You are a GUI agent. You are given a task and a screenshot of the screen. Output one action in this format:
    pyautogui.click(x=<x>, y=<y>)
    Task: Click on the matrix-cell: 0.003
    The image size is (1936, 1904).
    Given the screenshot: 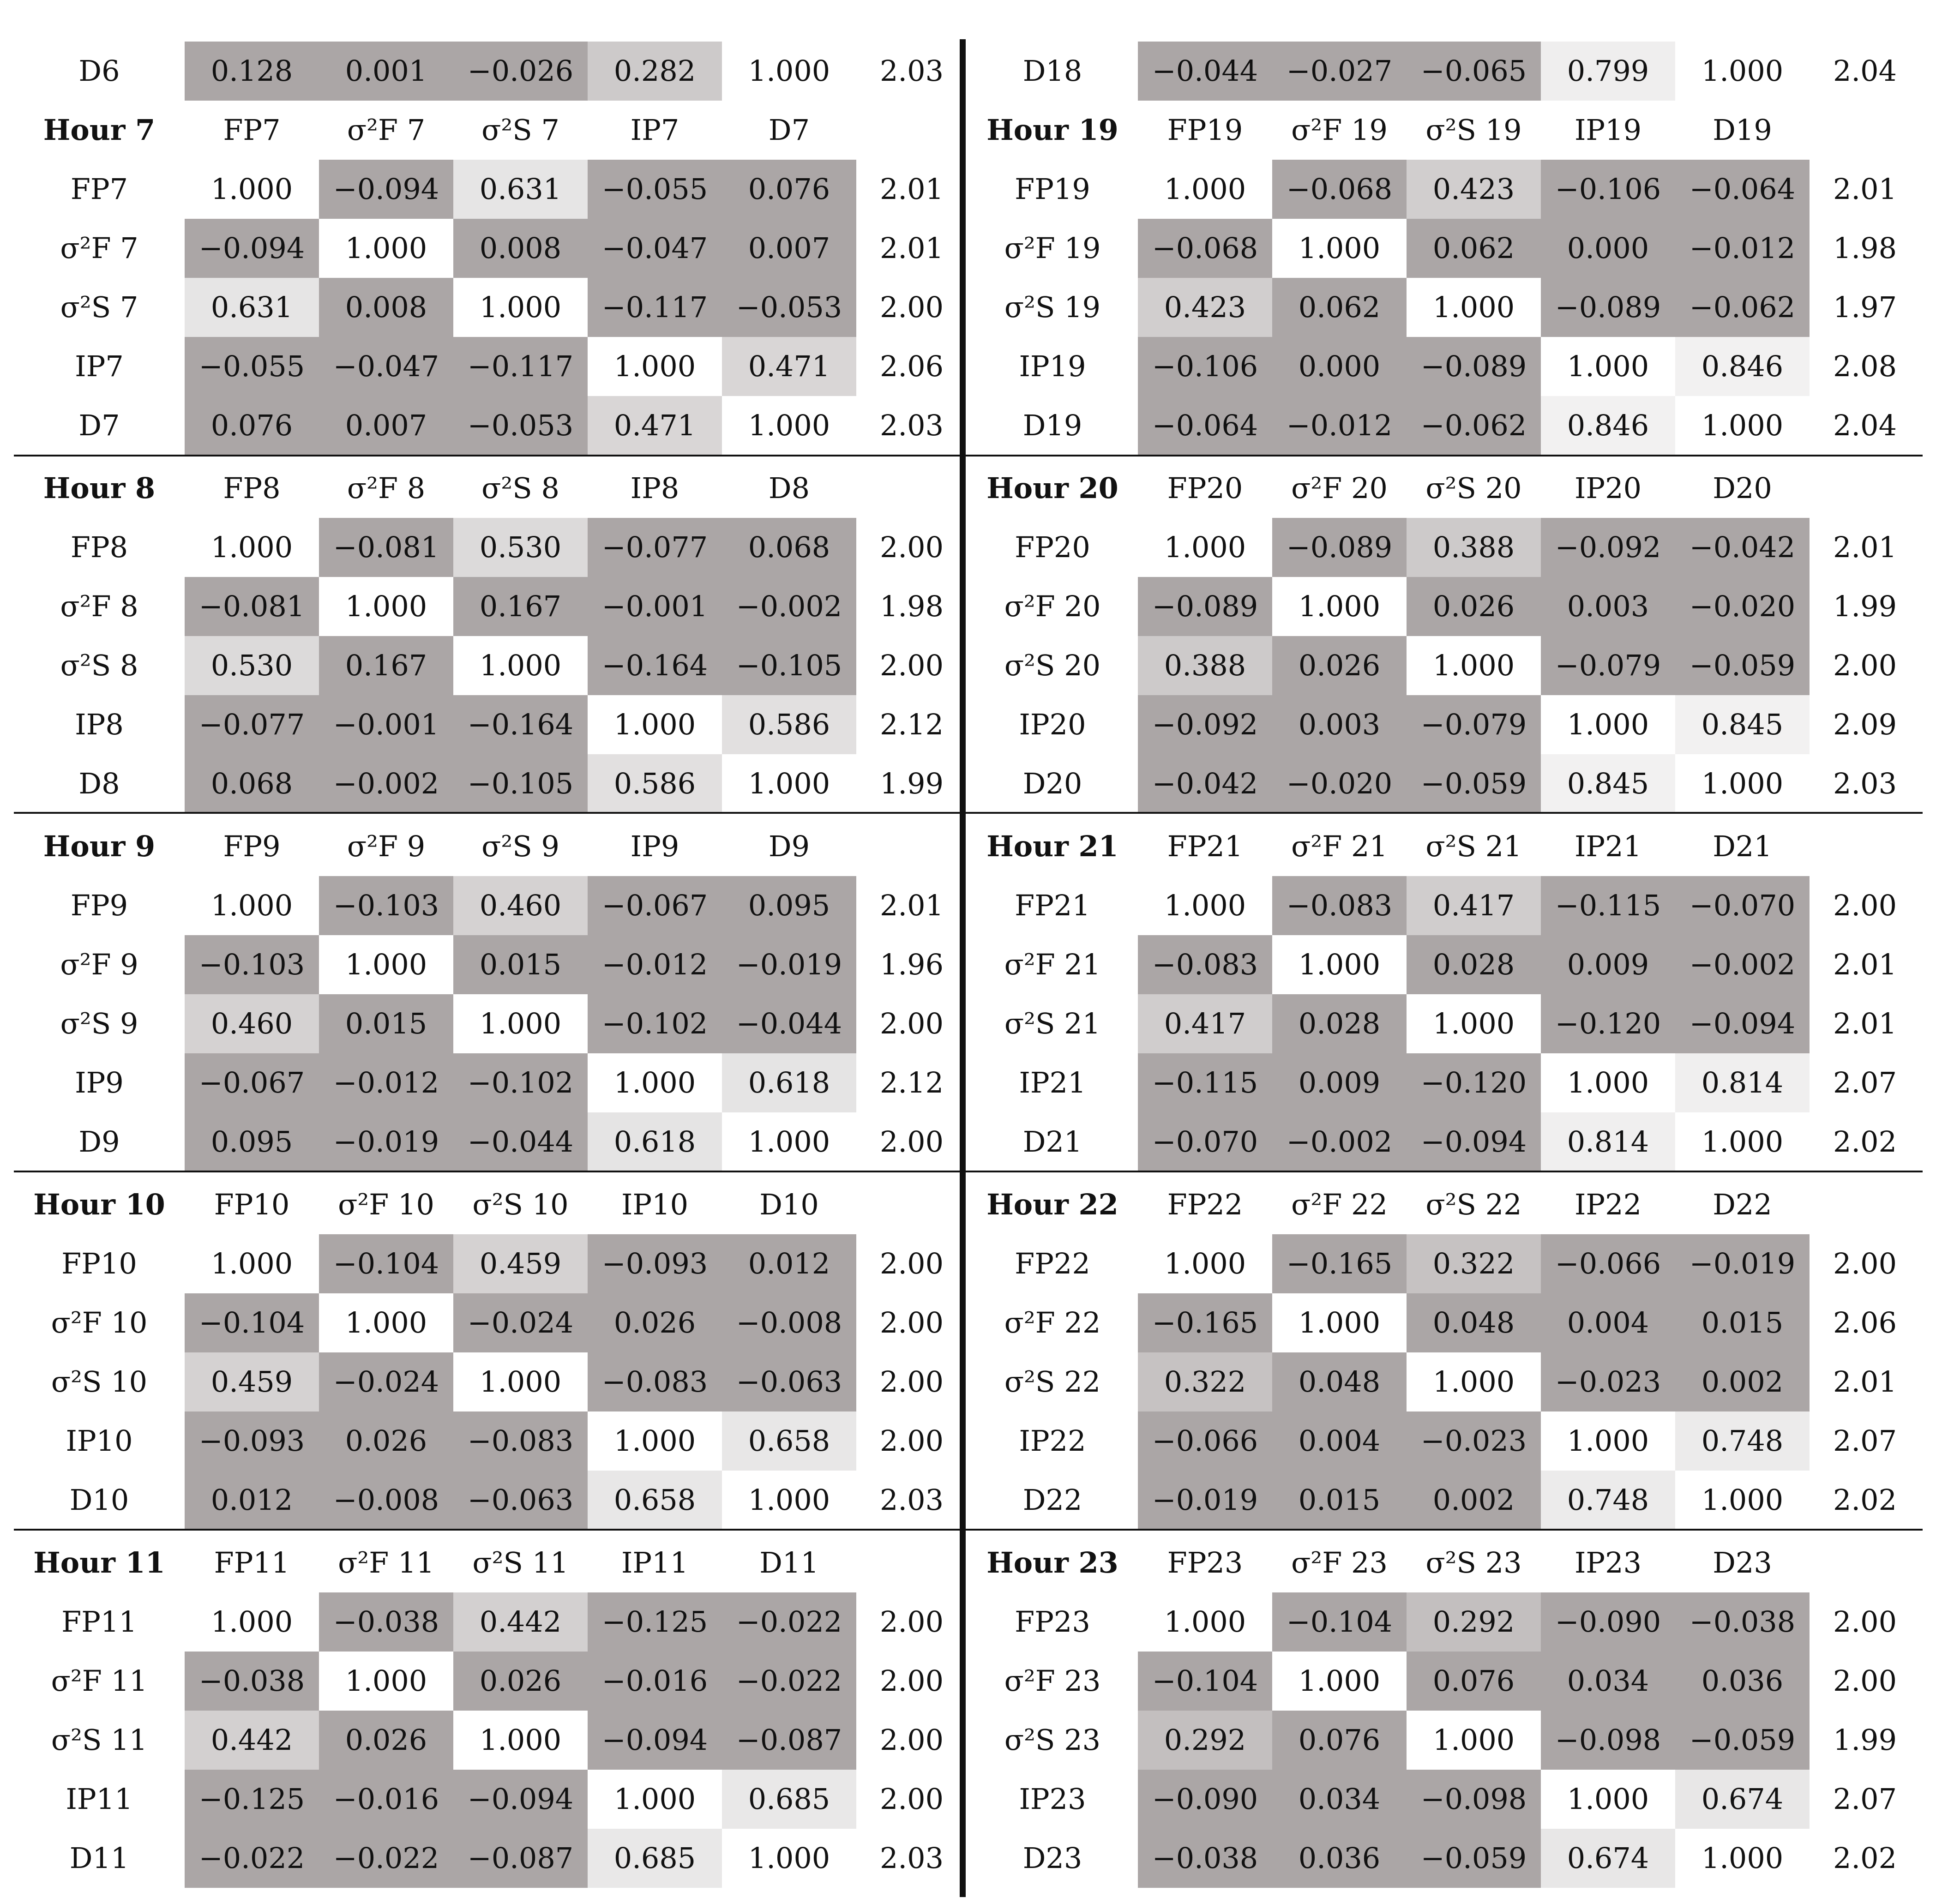 What is the action you would take?
    pyautogui.click(x=1339, y=724)
    